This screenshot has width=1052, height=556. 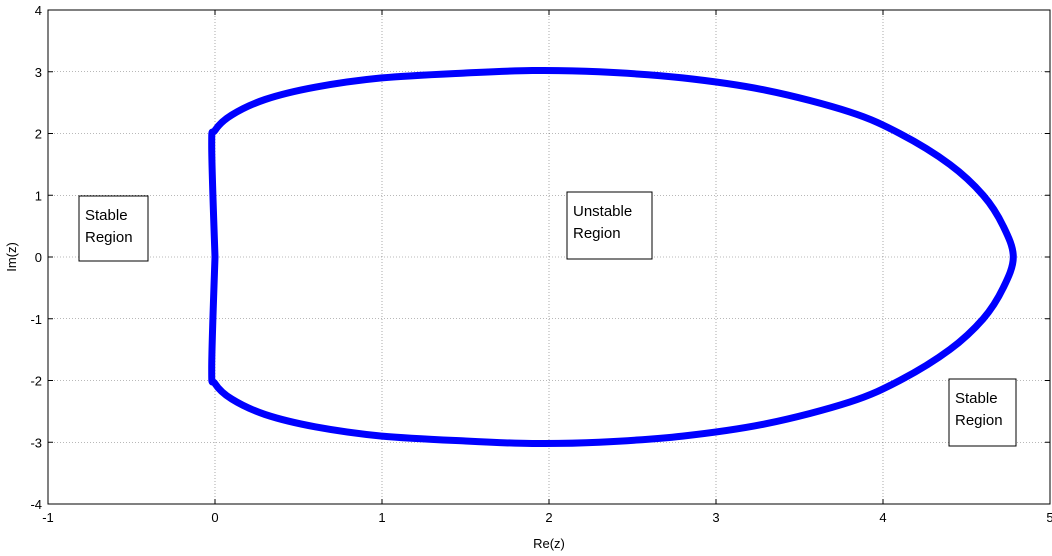 What do you see at coordinates (36, 442) in the screenshot?
I see `y-tick-label: -3` at bounding box center [36, 442].